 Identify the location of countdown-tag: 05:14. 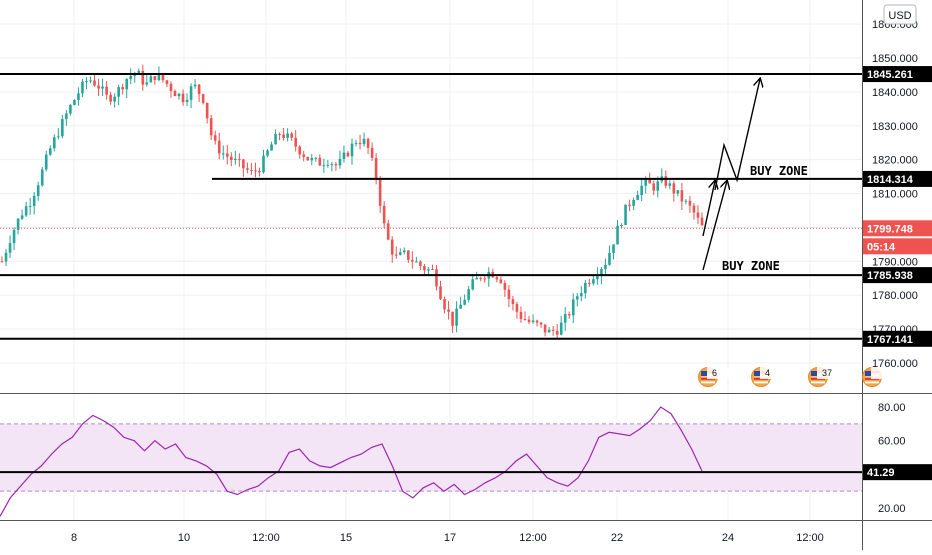
(881, 247).